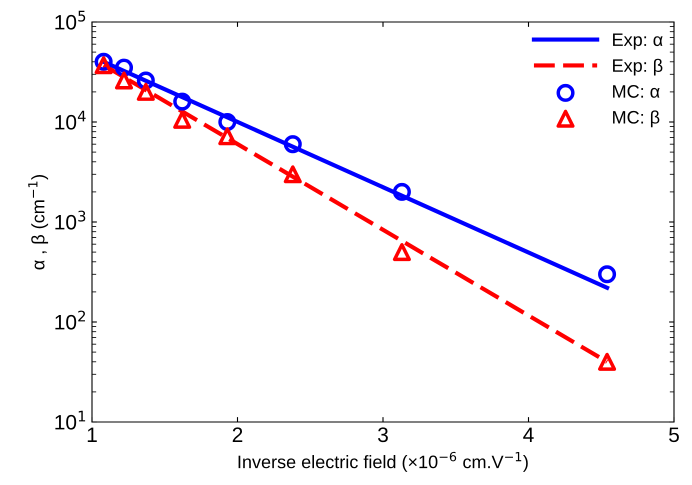  What do you see at coordinates (637, 67) in the screenshot?
I see `legend-label: Exp: β` at bounding box center [637, 67].